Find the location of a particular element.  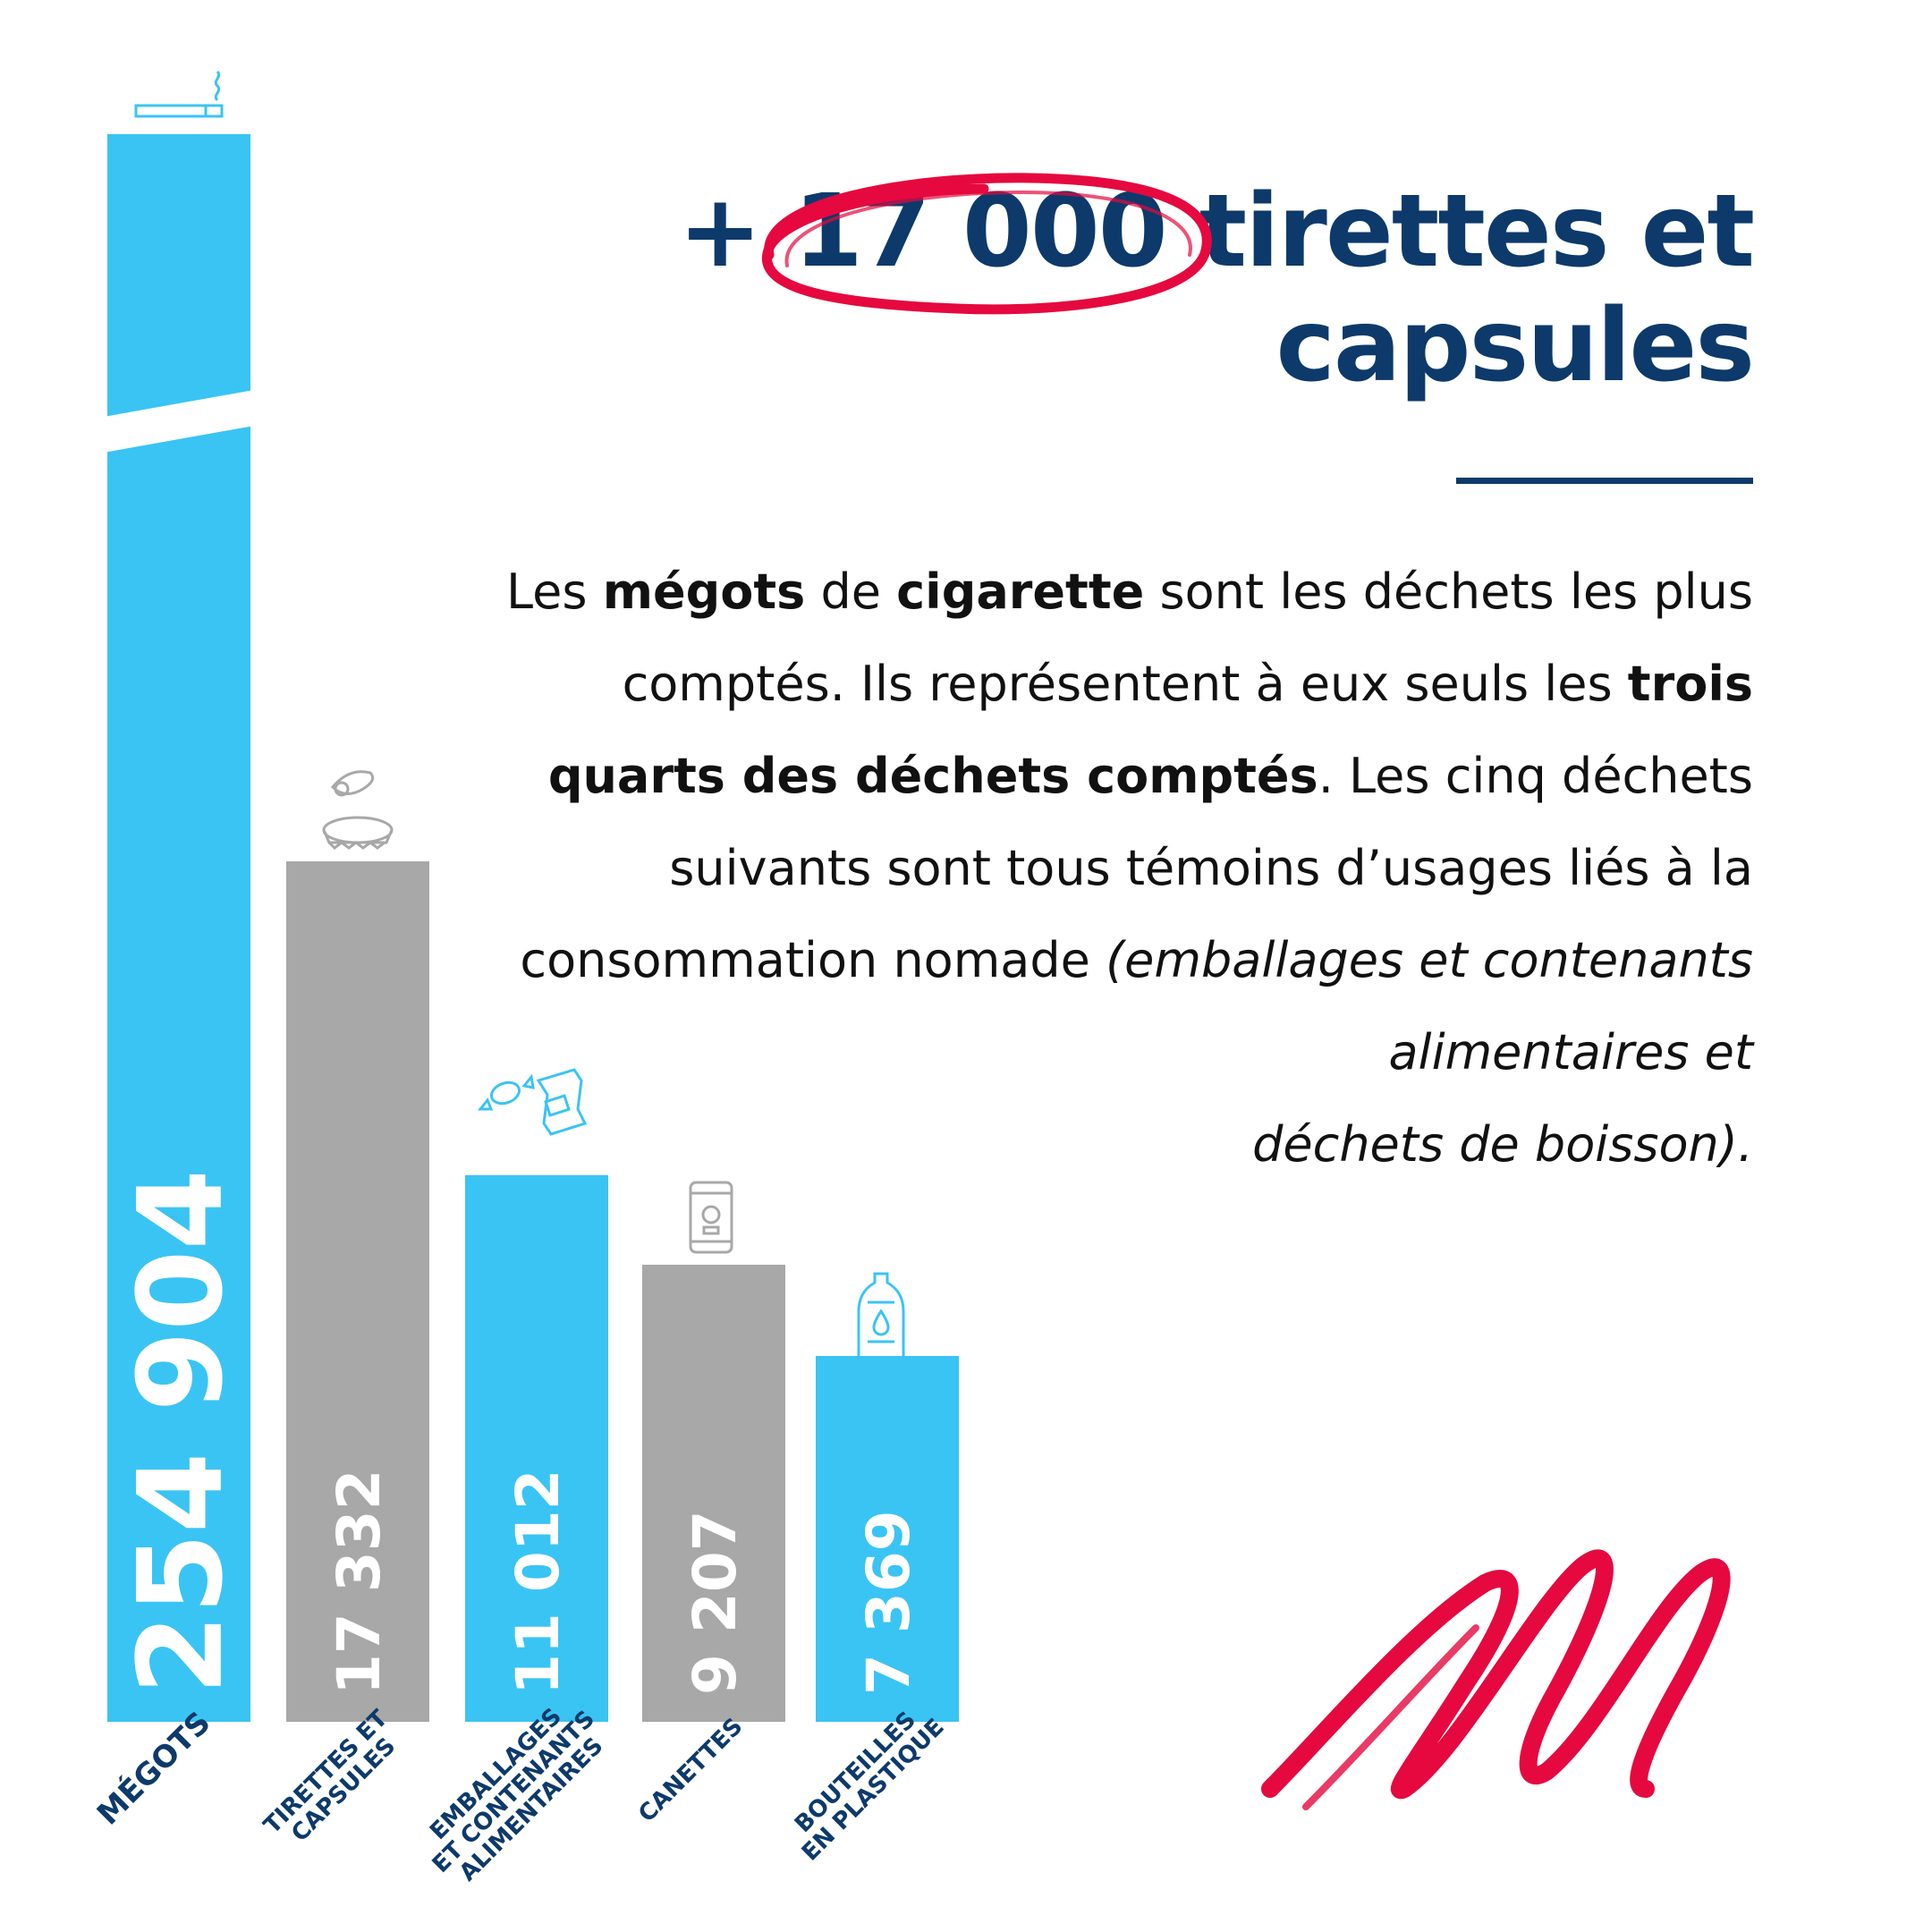

body-bold-cigarette: cigarette is located at coordinates (1020, 592).